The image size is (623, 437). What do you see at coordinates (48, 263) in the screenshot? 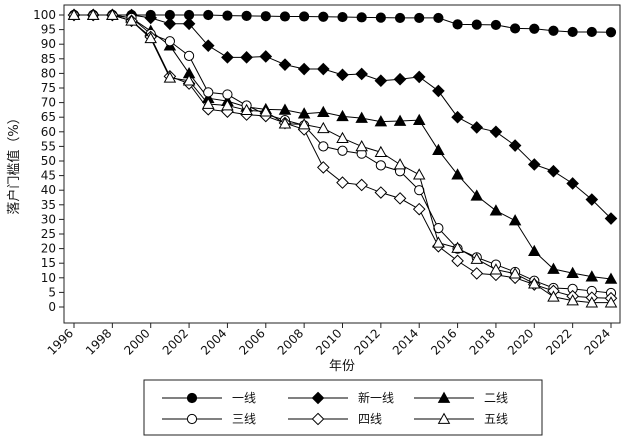
I see `y-tick-label: 15` at bounding box center [48, 263].